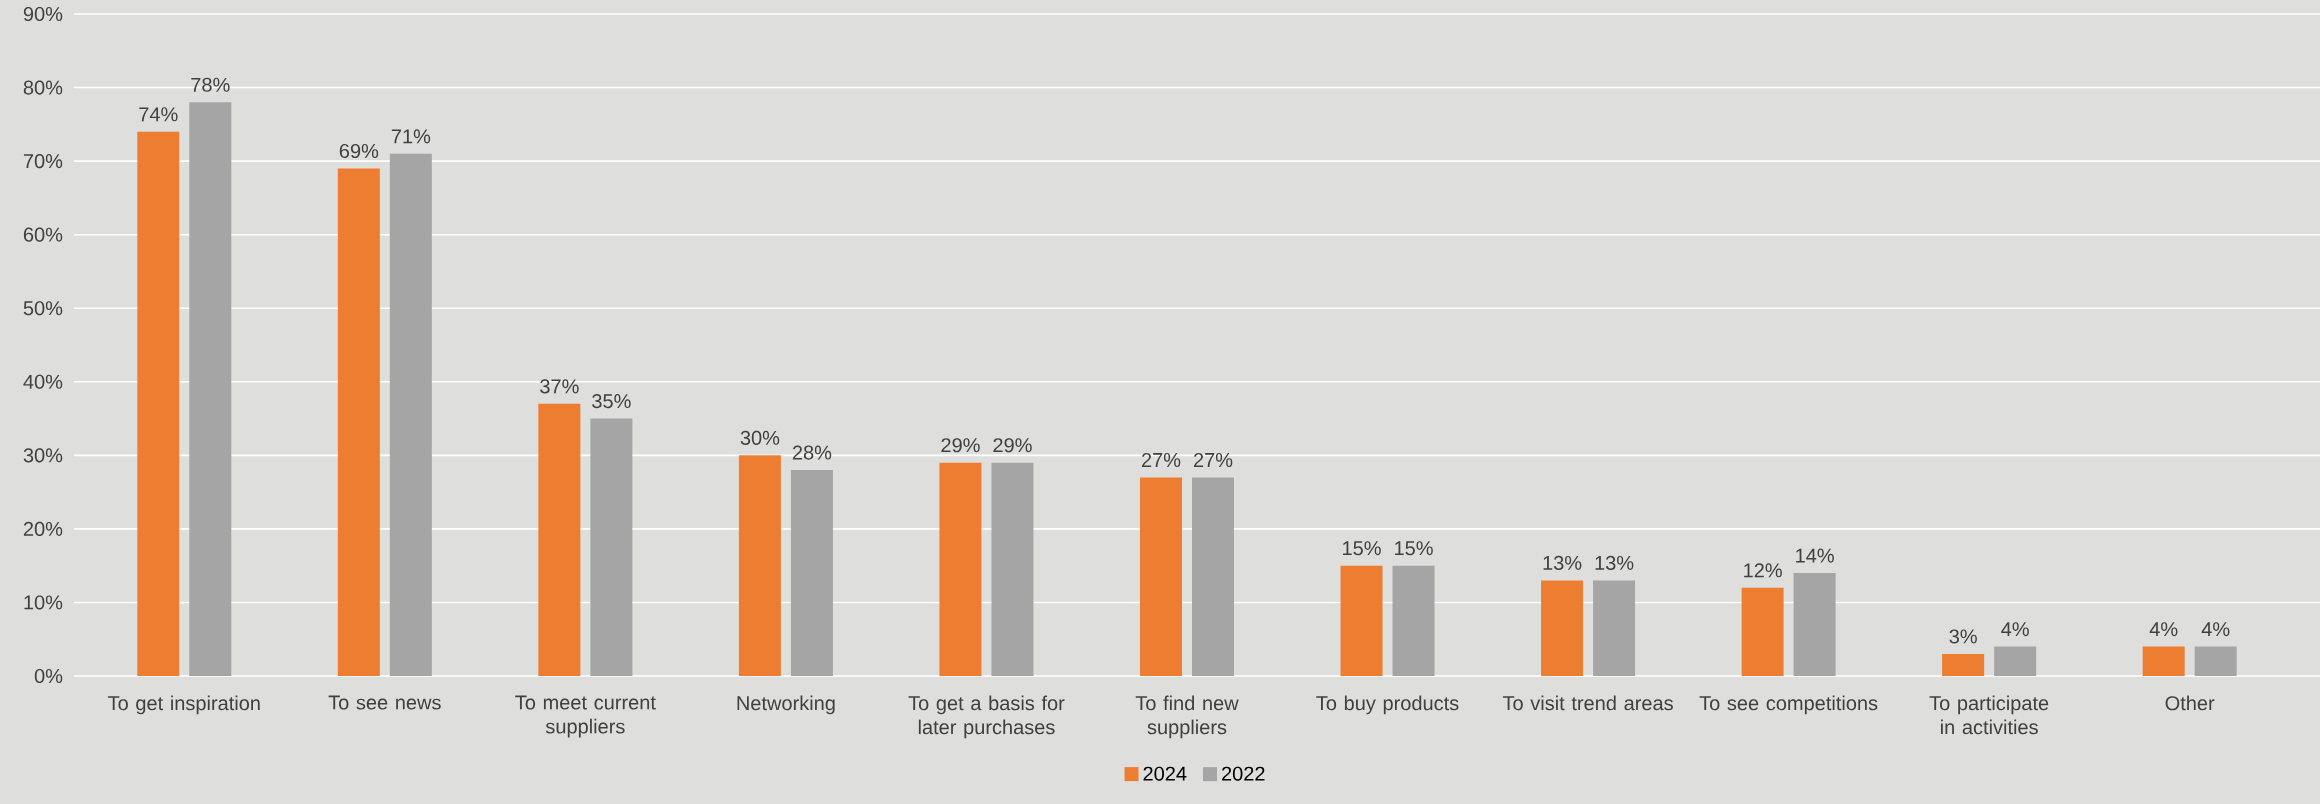 Image resolution: width=2320 pixels, height=804 pixels. What do you see at coordinates (2190, 703) in the screenshot?
I see `x-tick-label: Other` at bounding box center [2190, 703].